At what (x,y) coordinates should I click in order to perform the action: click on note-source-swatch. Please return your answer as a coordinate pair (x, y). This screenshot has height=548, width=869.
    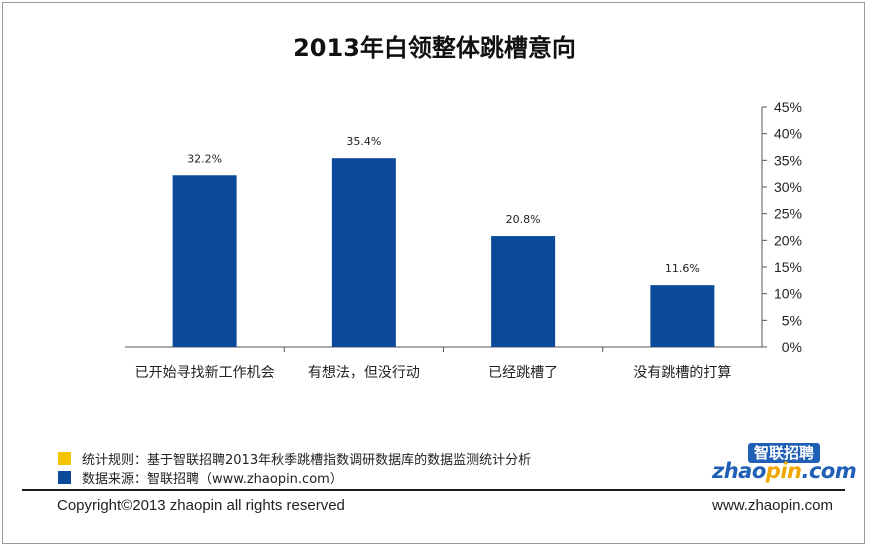
    Looking at the image, I should click on (64, 477).